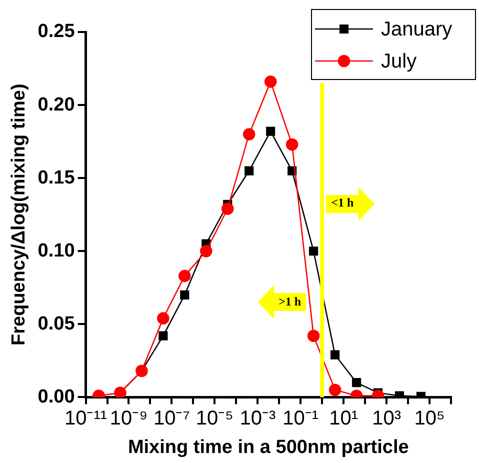 Image resolution: width=479 pixels, height=463 pixels. What do you see at coordinates (343, 419) in the screenshot?
I see `x-tick-label: 10¹` at bounding box center [343, 419].